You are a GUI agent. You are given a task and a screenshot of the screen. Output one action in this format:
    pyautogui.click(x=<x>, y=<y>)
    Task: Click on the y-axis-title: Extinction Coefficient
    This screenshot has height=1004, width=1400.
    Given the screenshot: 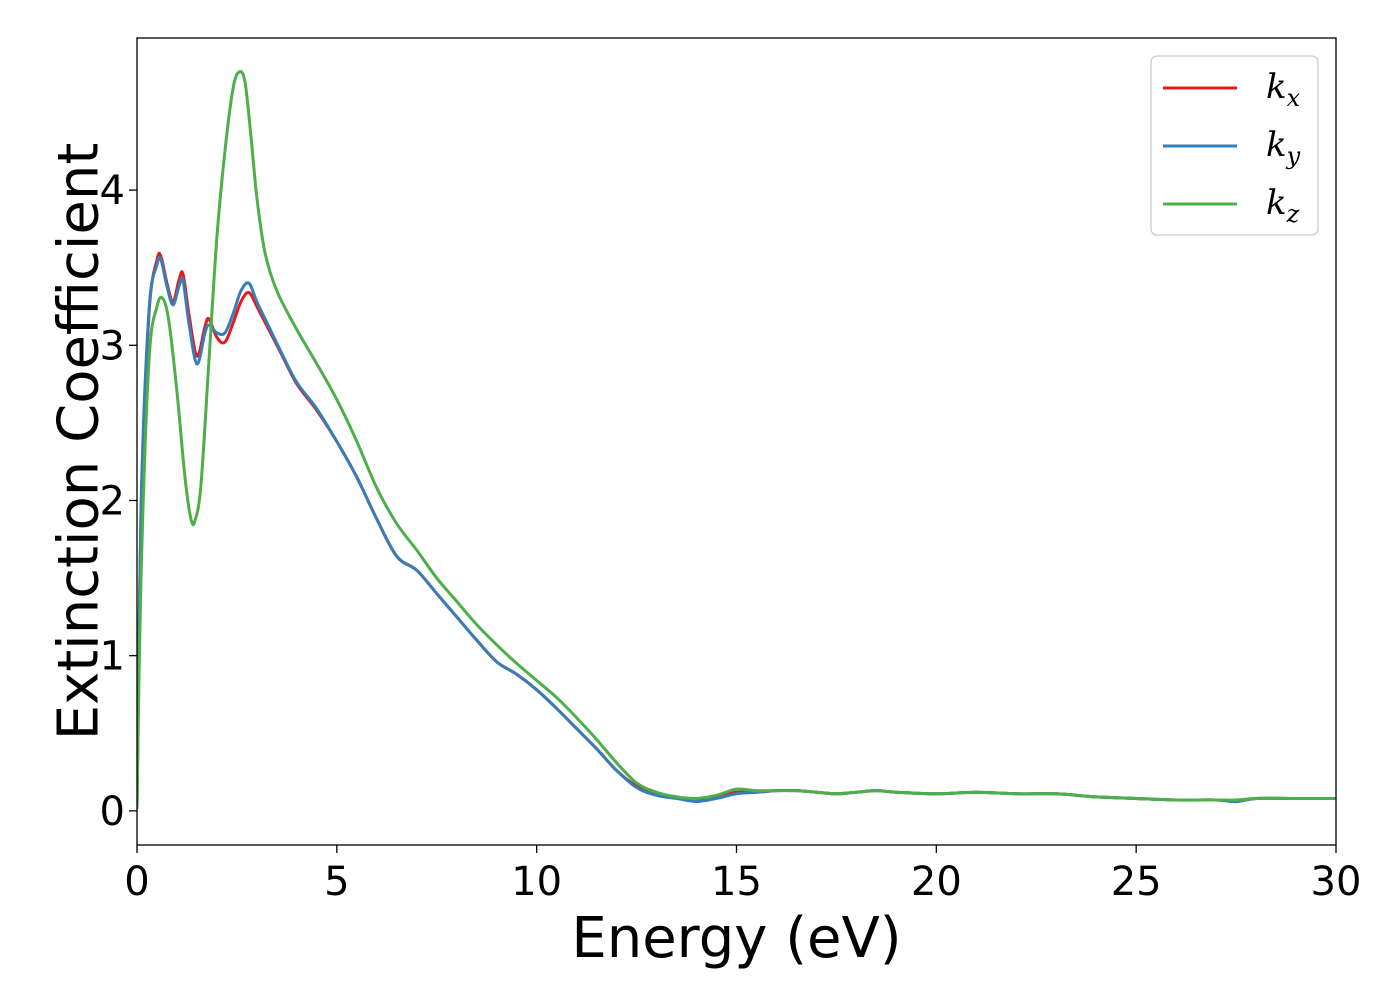 What is the action you would take?
    pyautogui.click(x=79, y=442)
    